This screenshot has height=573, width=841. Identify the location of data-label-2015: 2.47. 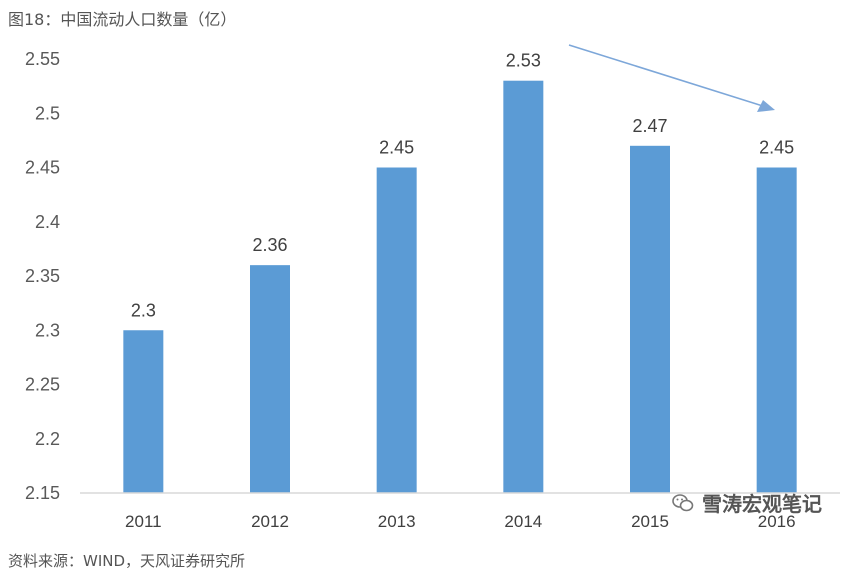
(649, 126).